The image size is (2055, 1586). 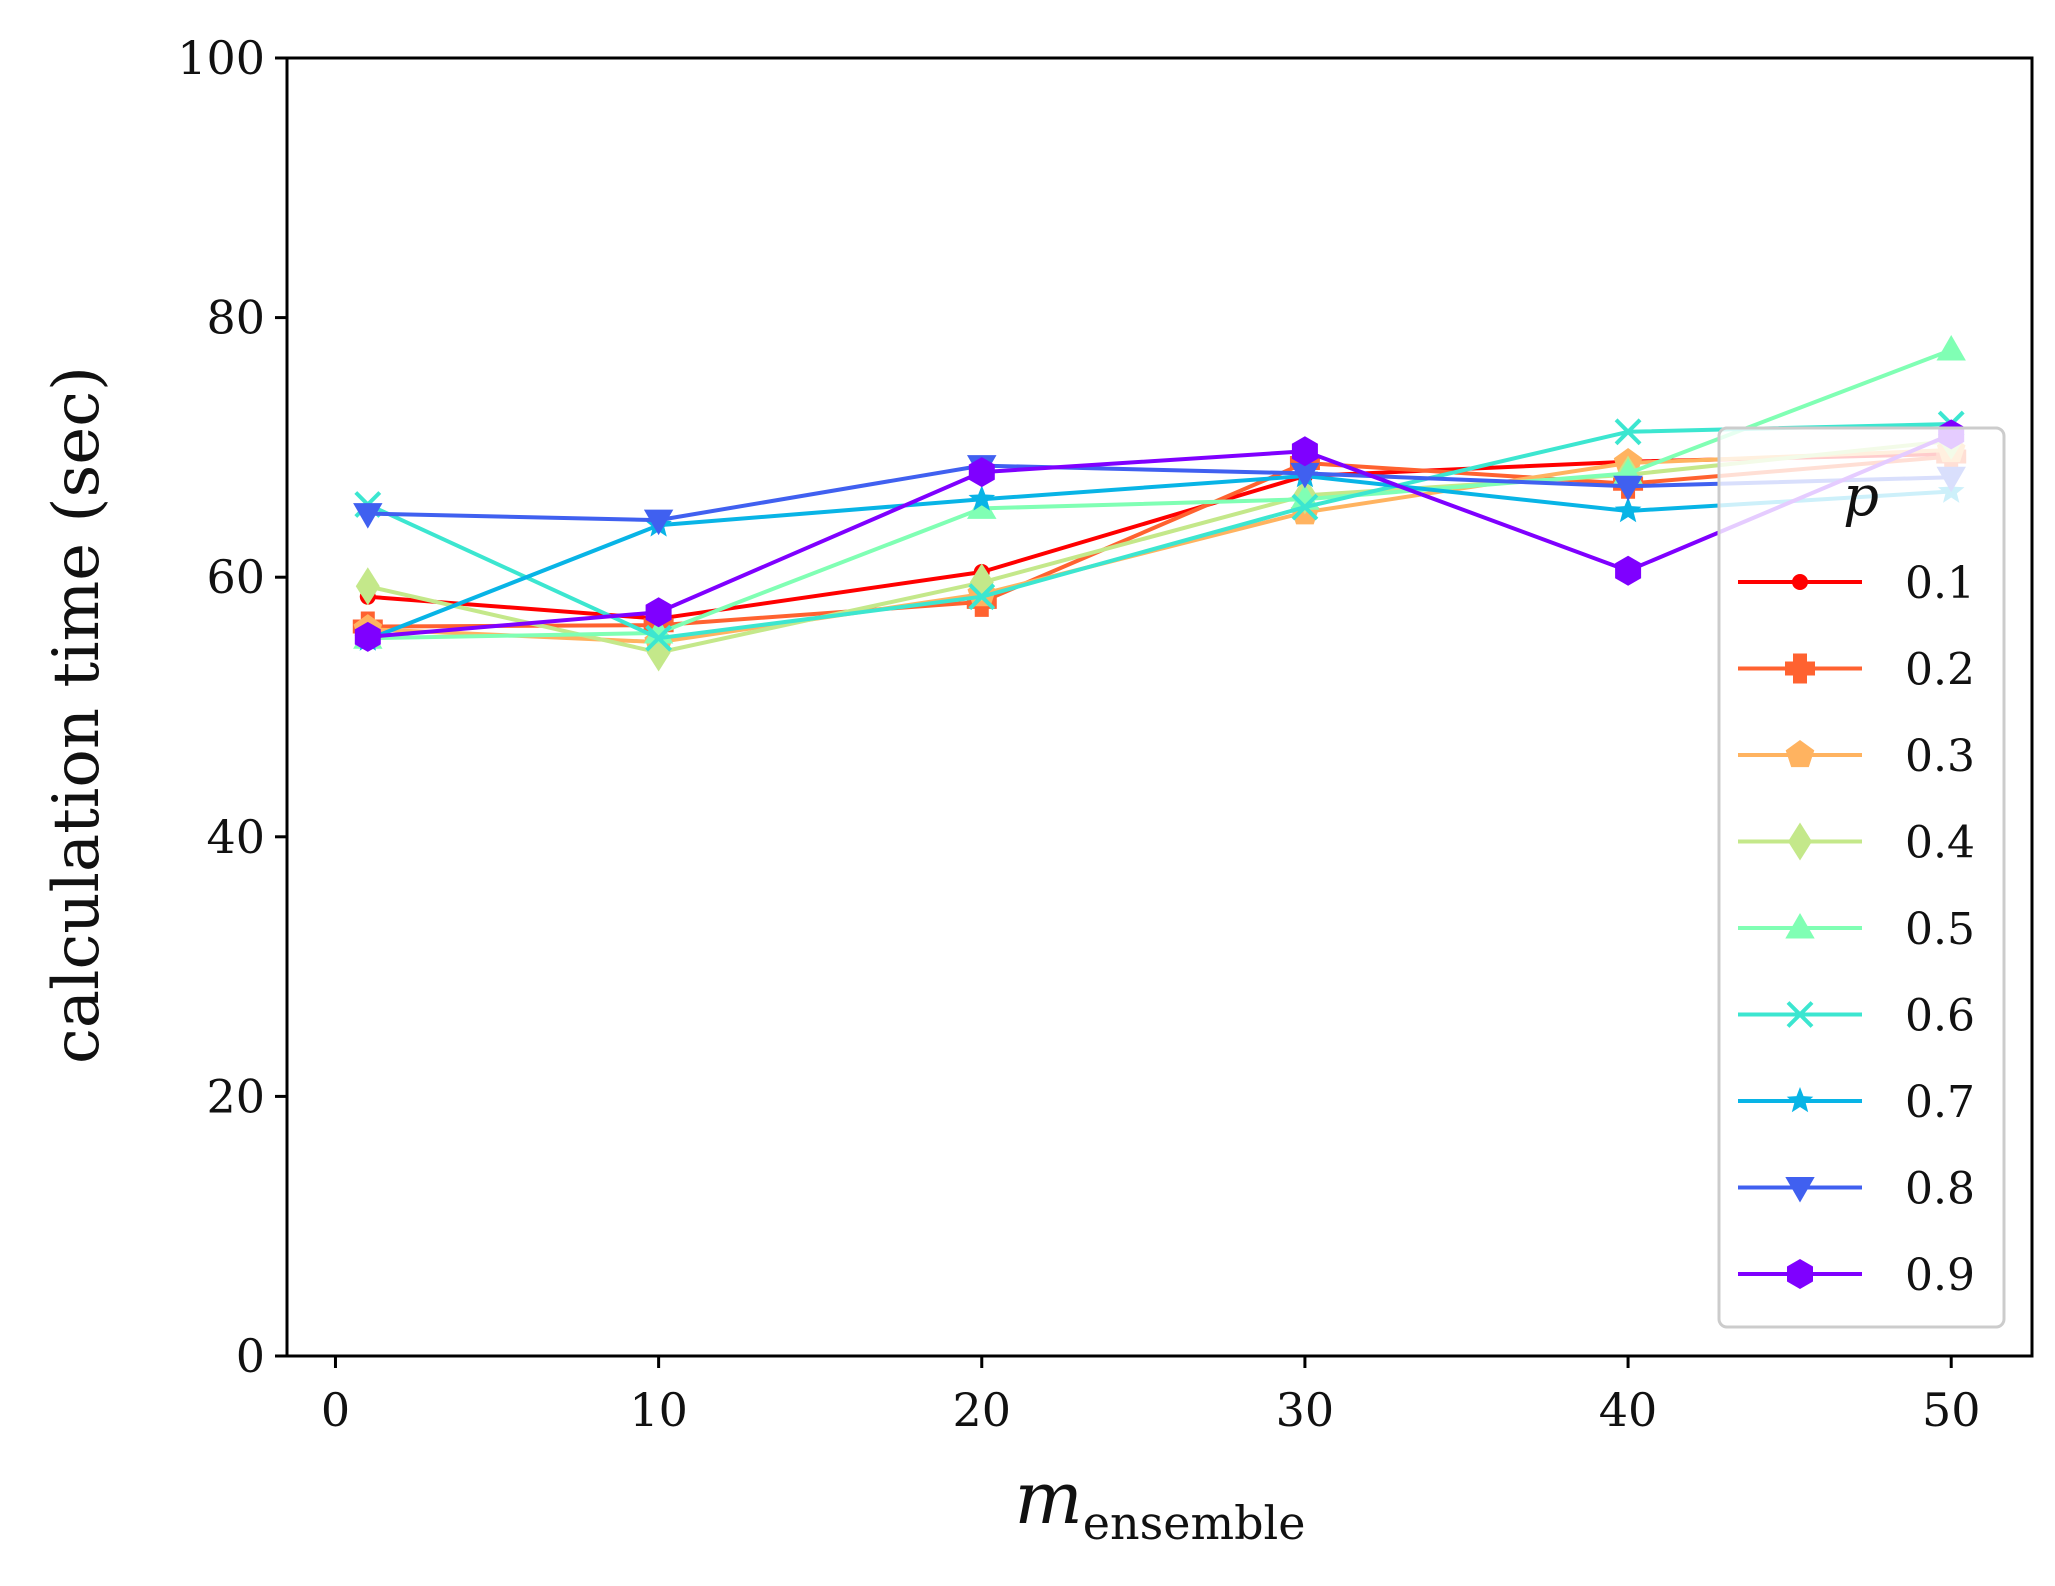 I want to click on x-tick-label: 0, so click(x=335, y=1410).